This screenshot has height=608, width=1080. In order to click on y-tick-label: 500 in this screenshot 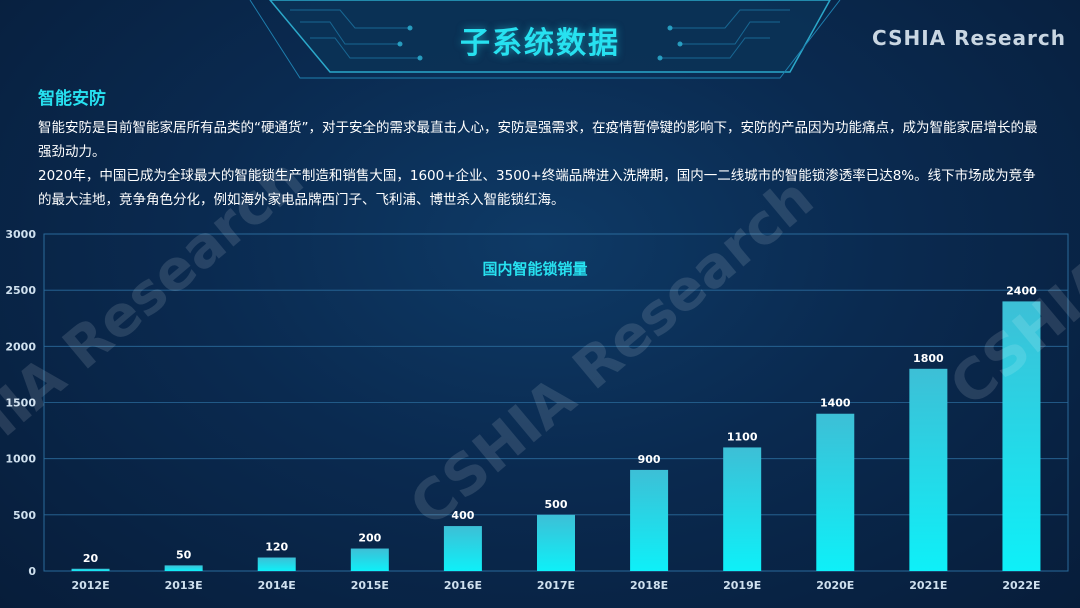, I will do `click(24, 515)`.